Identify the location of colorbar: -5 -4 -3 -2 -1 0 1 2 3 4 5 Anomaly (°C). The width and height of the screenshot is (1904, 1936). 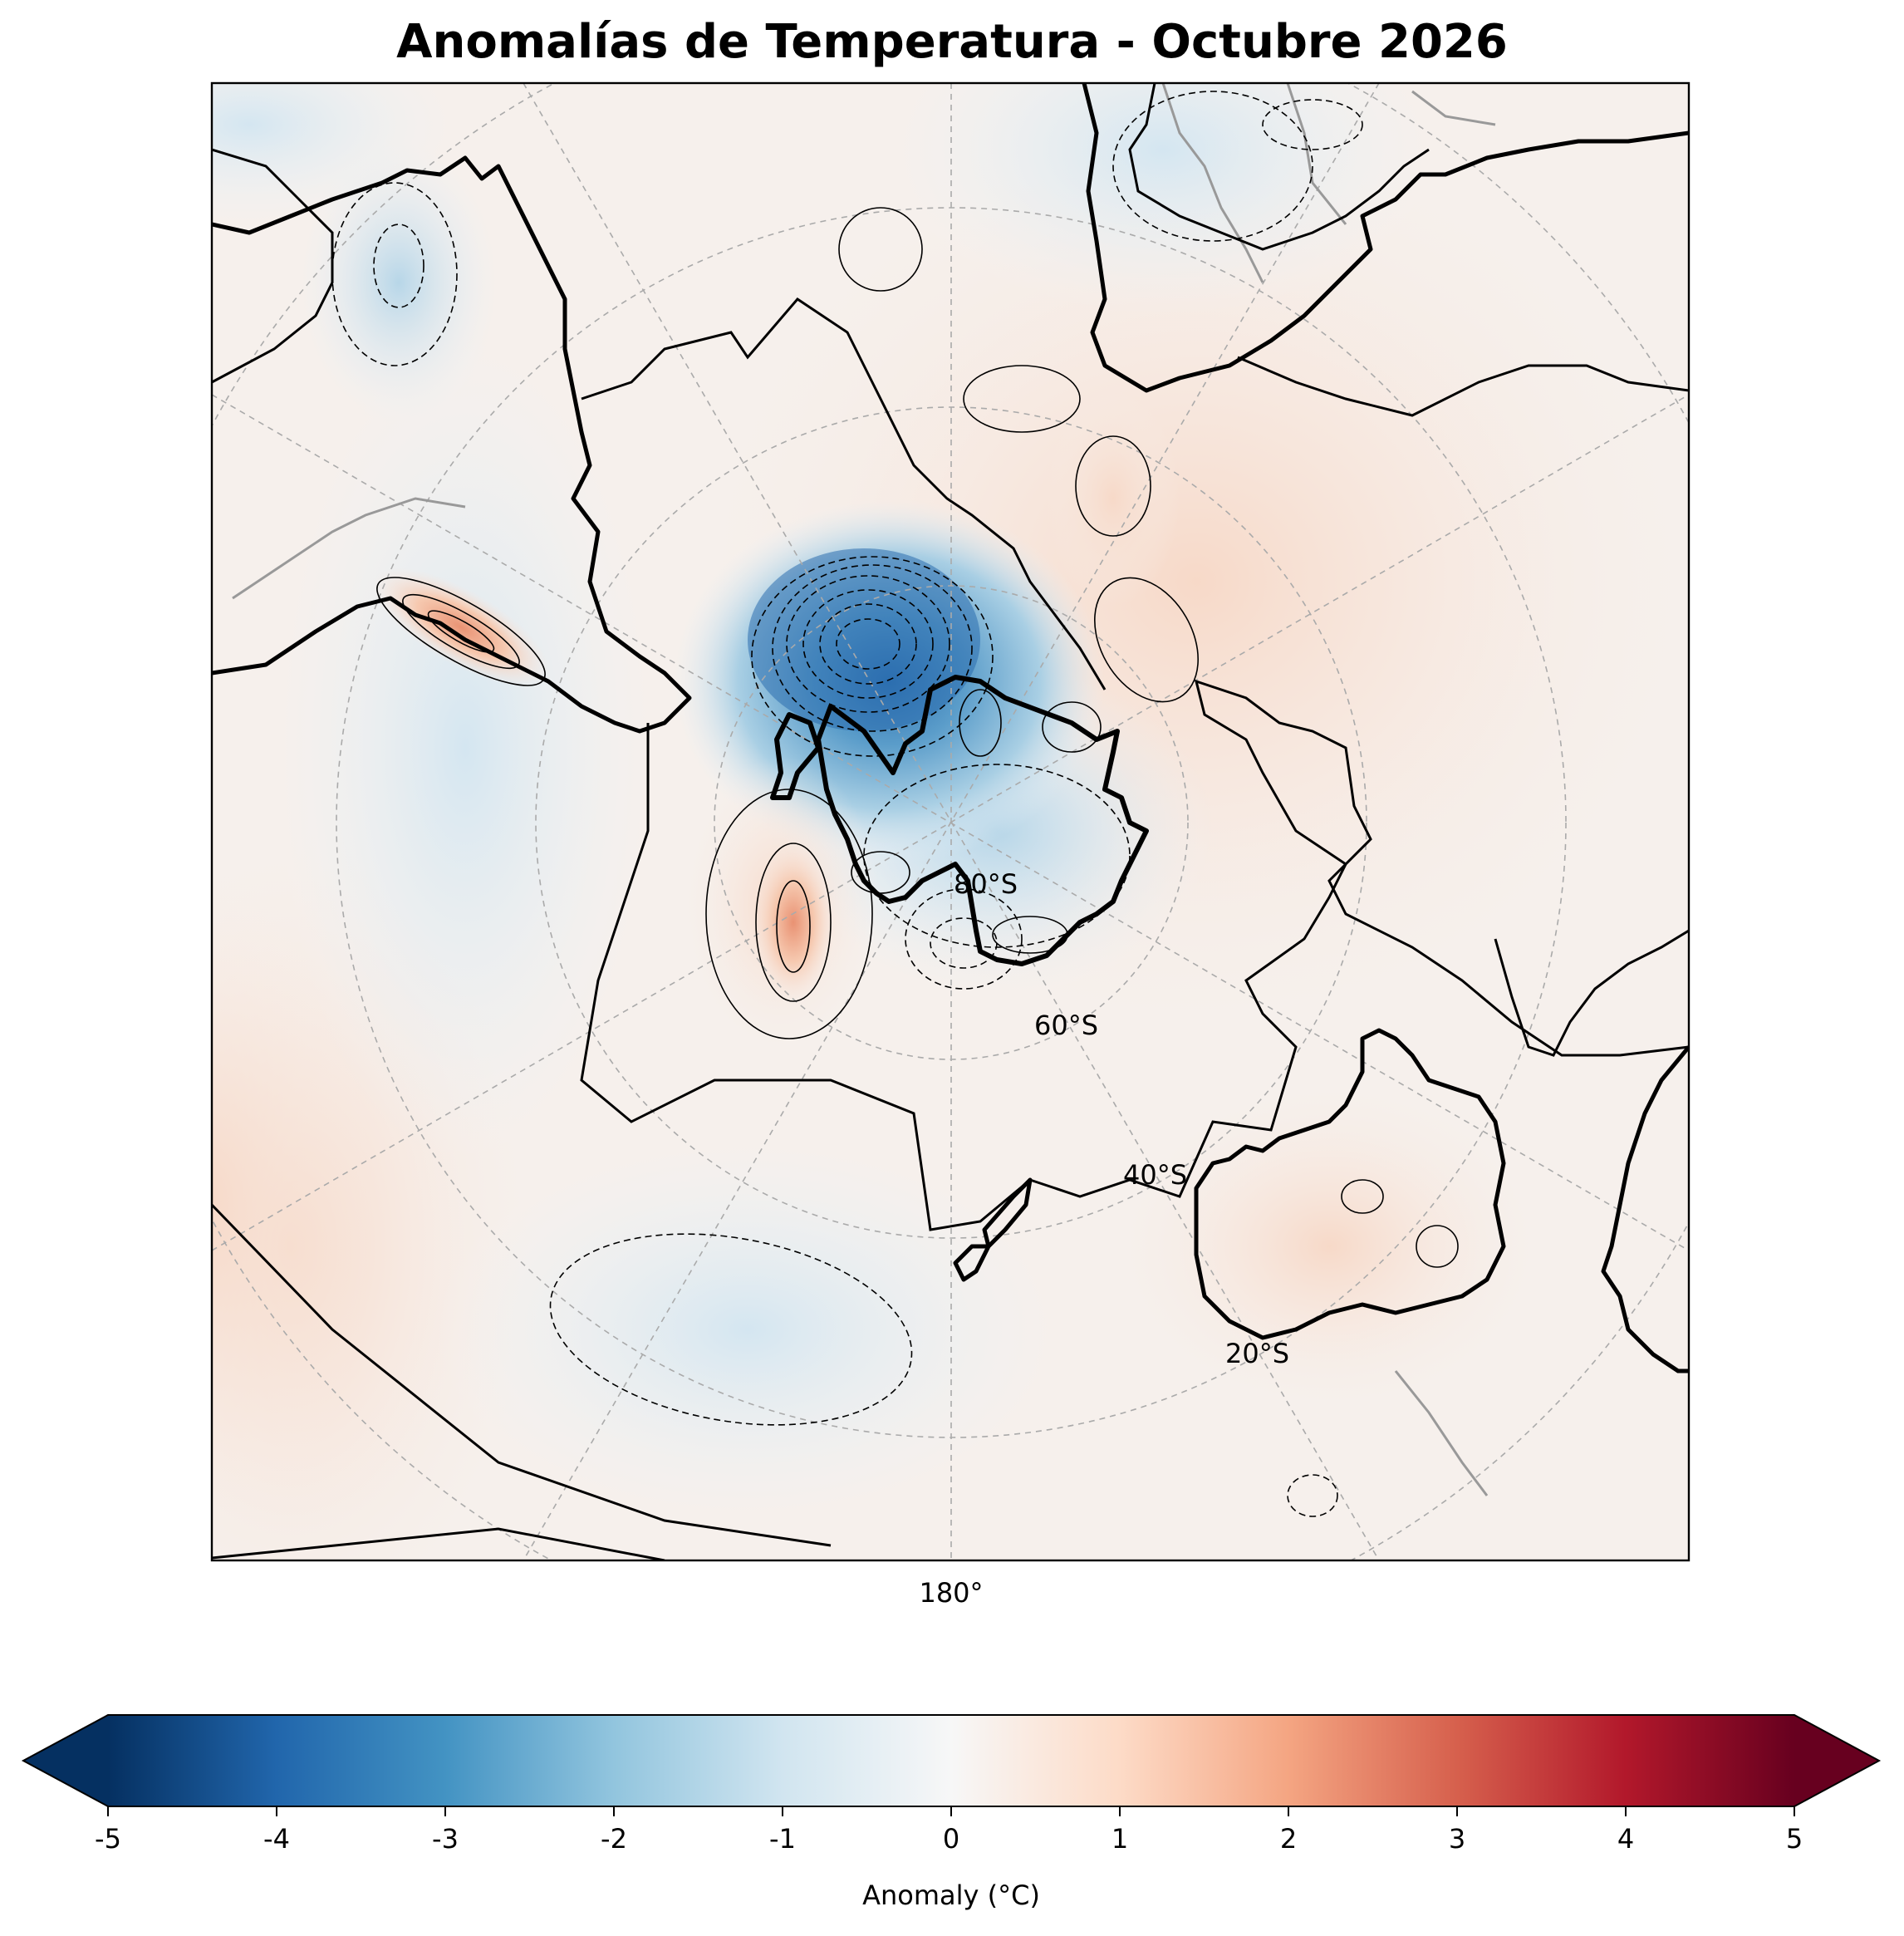
(951, 1813).